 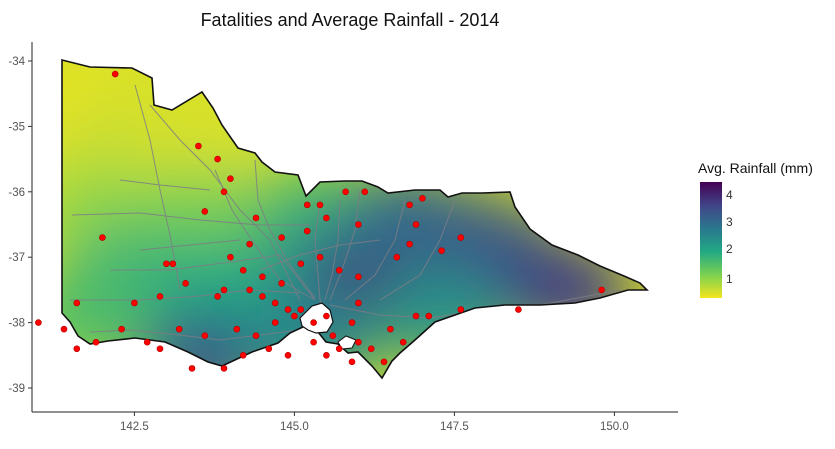 What do you see at coordinates (16, 258) in the screenshot?
I see `y-tick-label: -37` at bounding box center [16, 258].